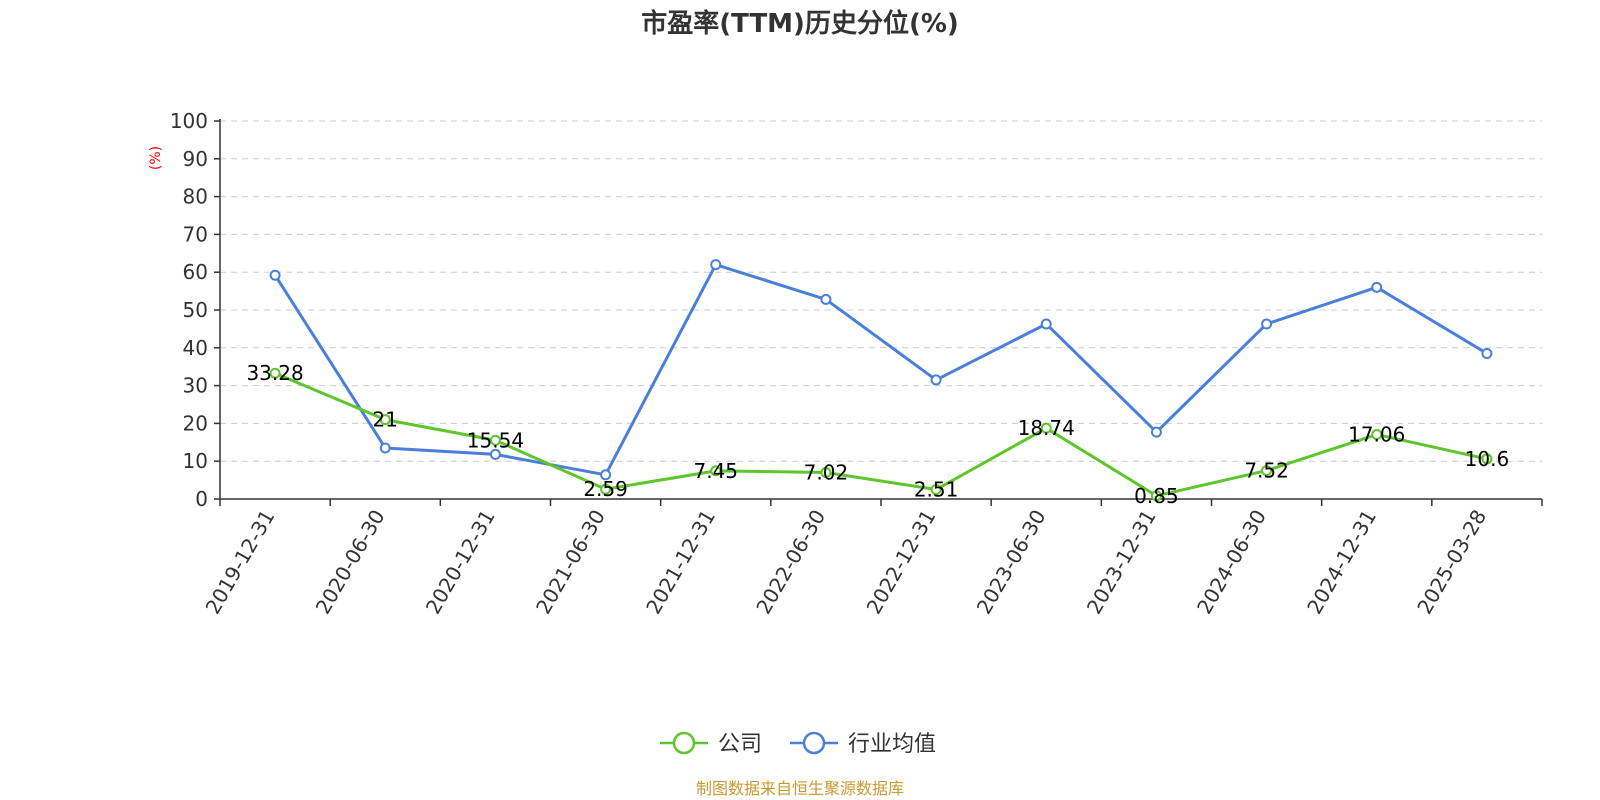  What do you see at coordinates (195, 272) in the screenshot?
I see `y-tick-label: 60` at bounding box center [195, 272].